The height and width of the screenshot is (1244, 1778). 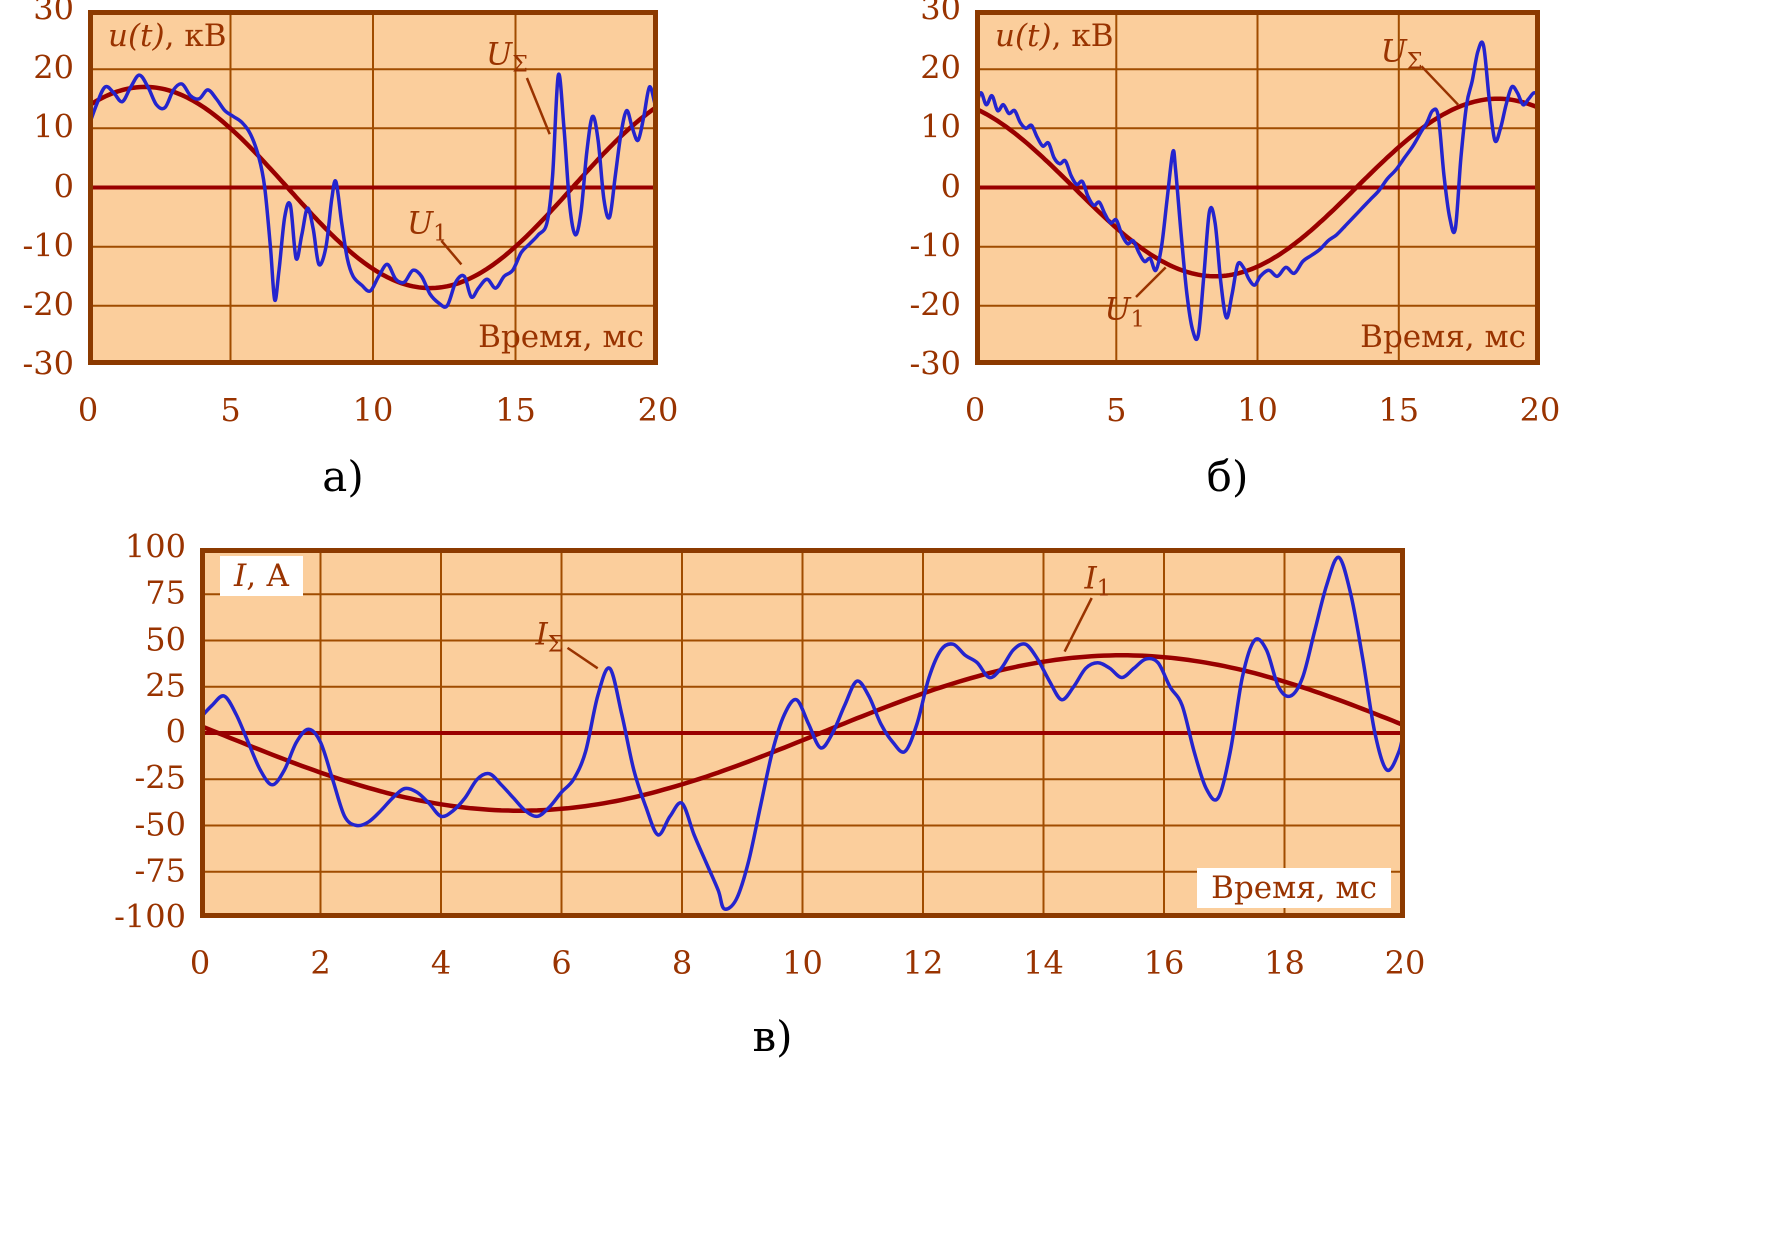 I want to click on y-tick-label: 75, so click(x=165, y=592).